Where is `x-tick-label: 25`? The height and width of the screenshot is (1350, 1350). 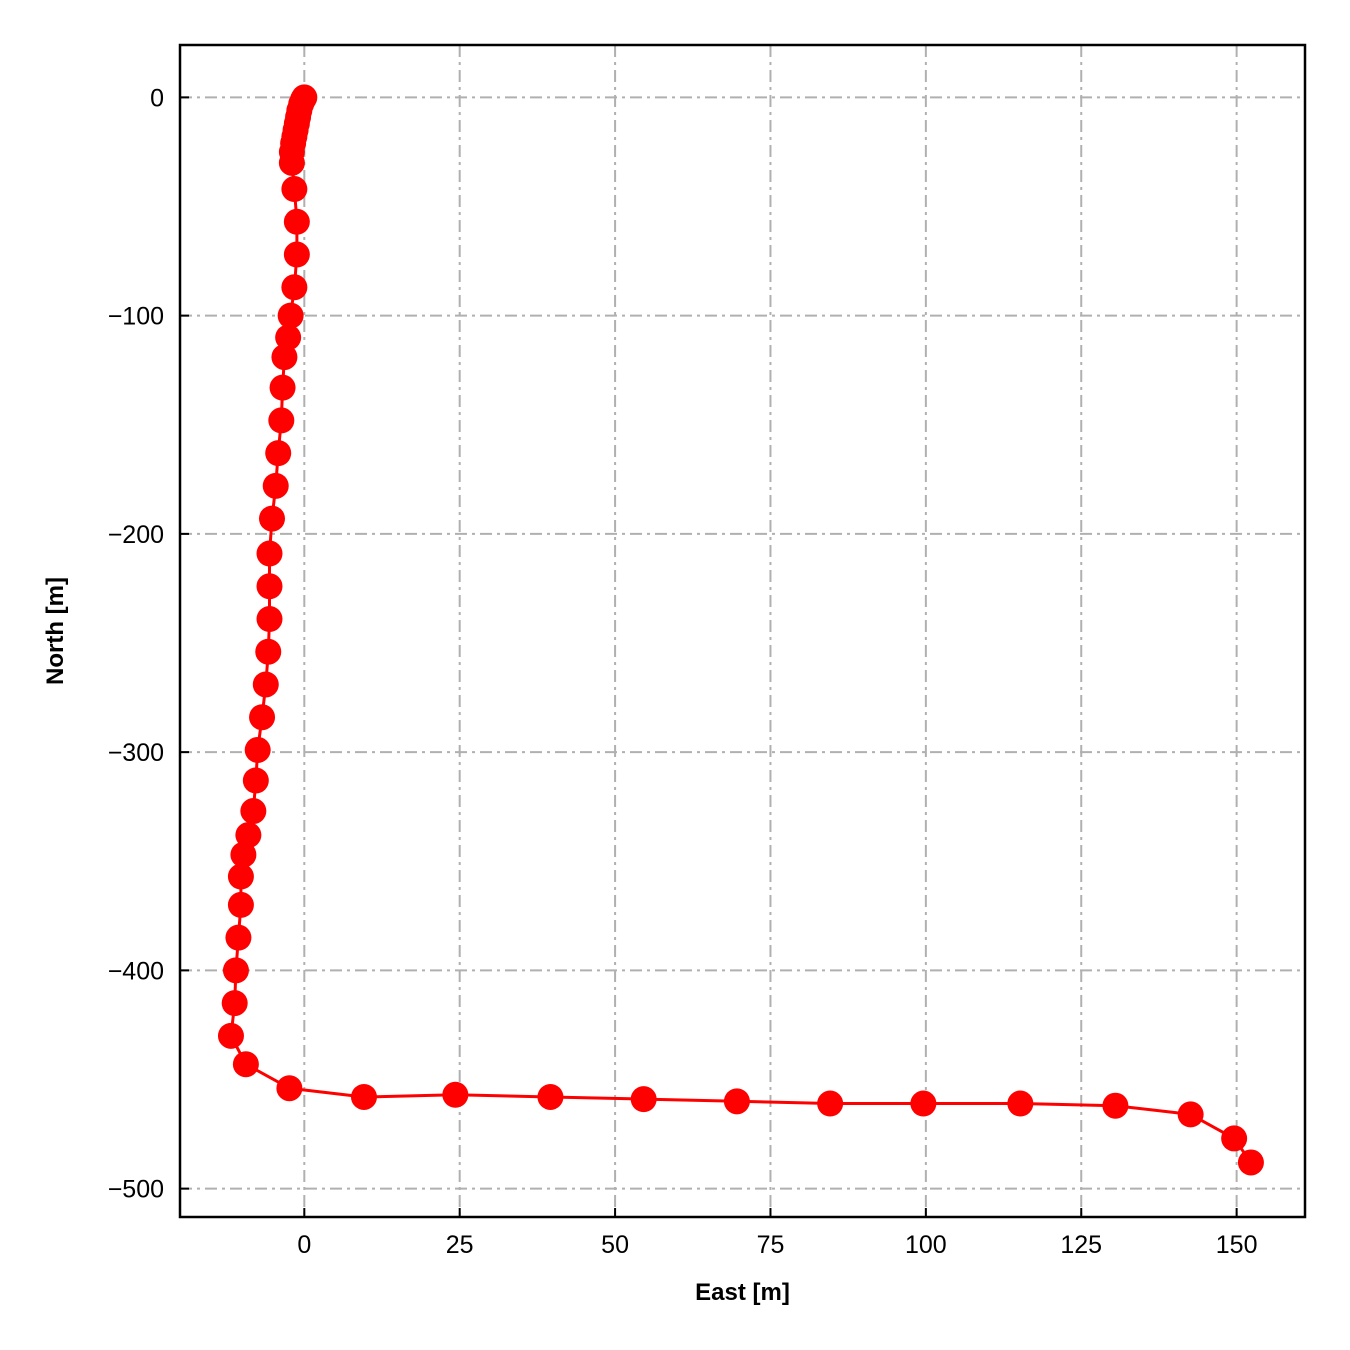
x-tick-label: 25 is located at coordinates (460, 1245).